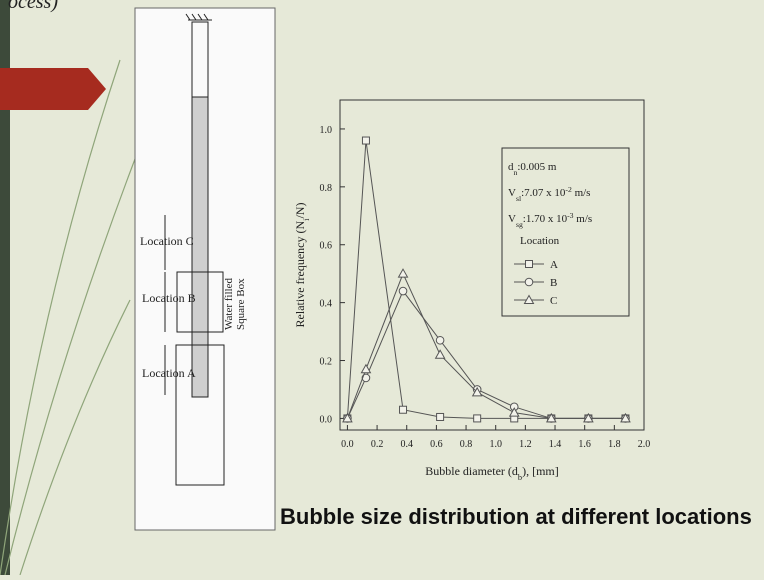 The image size is (764, 580). What do you see at coordinates (326, 188) in the screenshot?
I see `y-tick-label: 0.8` at bounding box center [326, 188].